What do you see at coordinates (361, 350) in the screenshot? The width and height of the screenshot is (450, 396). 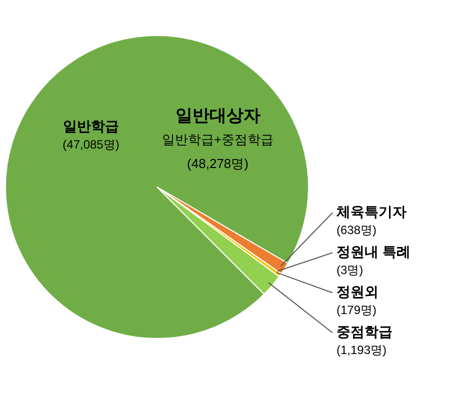 I see `data-label: (1,193명)` at bounding box center [361, 350].